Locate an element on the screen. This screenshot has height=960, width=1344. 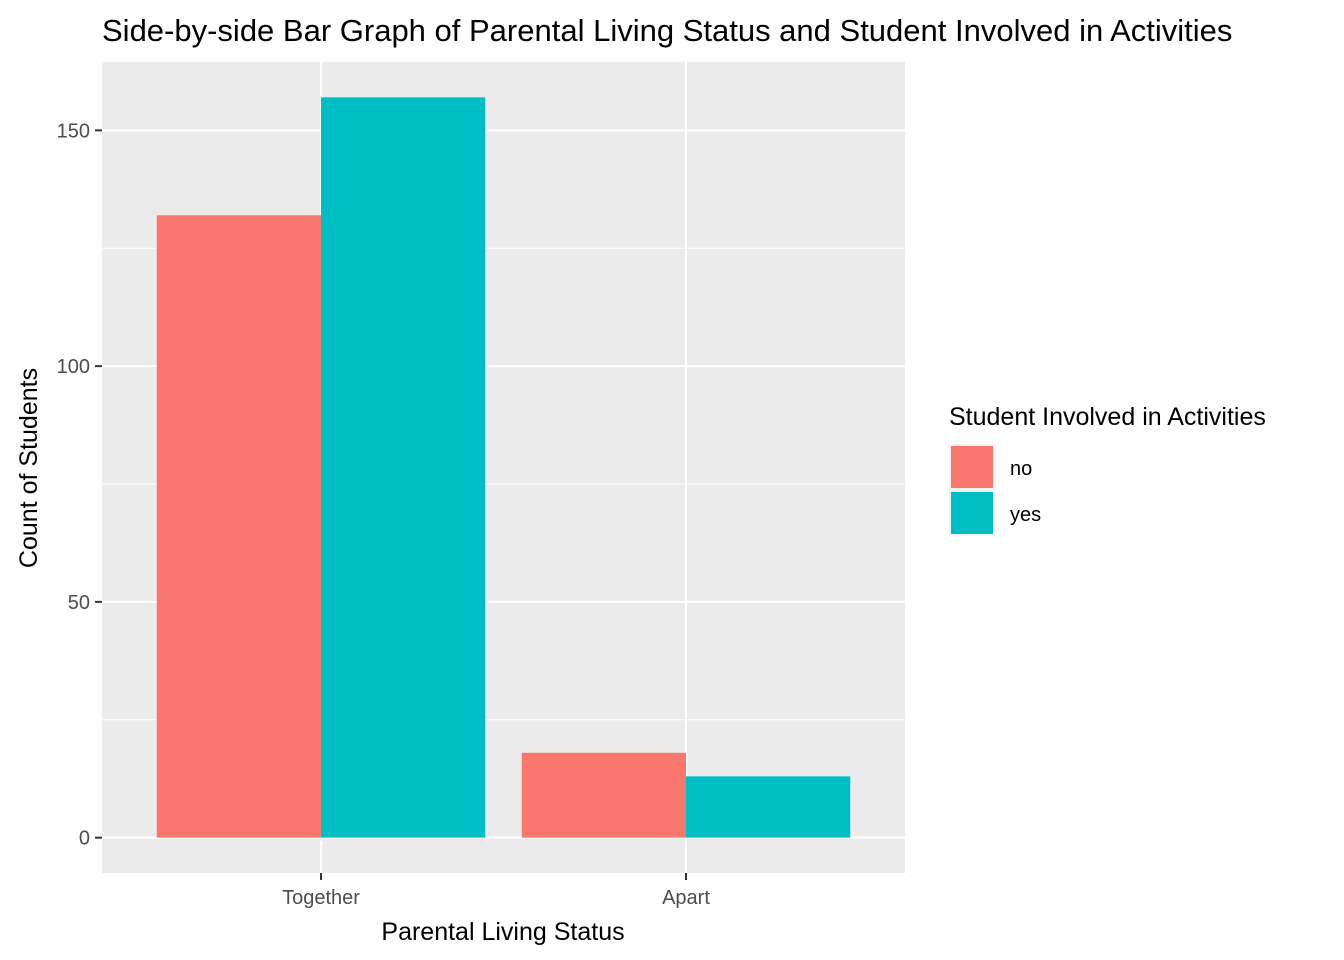
y-tick-label: 100 is located at coordinates (73, 367).